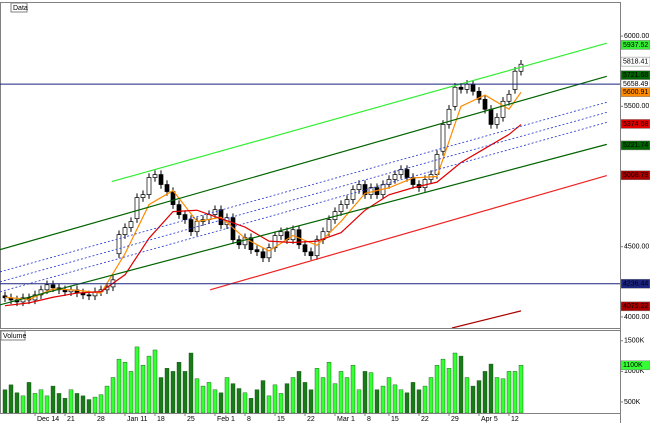  I want to click on x-tick-label: 25, so click(191, 419).